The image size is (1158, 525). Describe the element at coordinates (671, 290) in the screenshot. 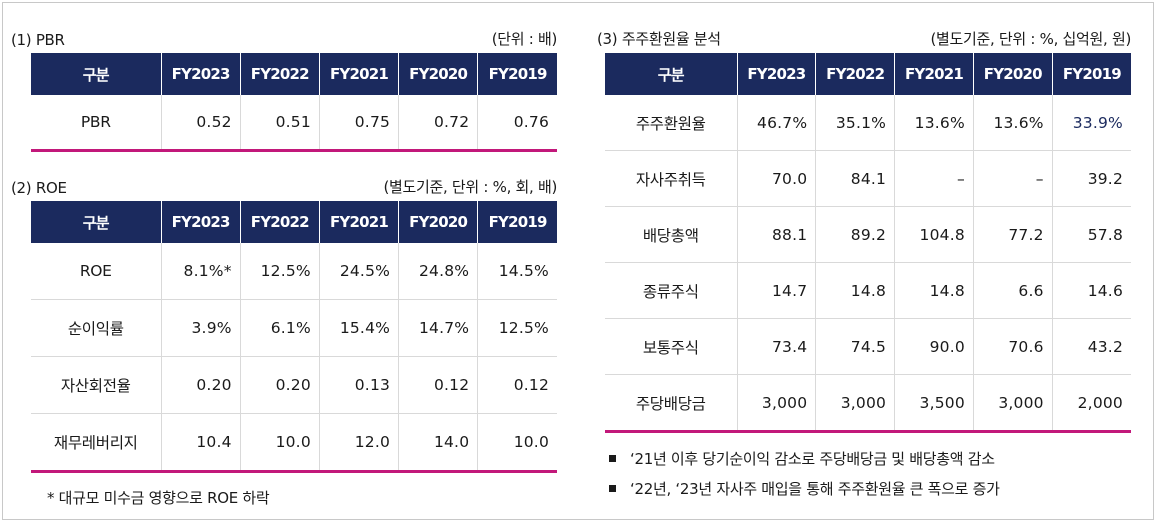

I see `row-label: 종류주식` at that location.